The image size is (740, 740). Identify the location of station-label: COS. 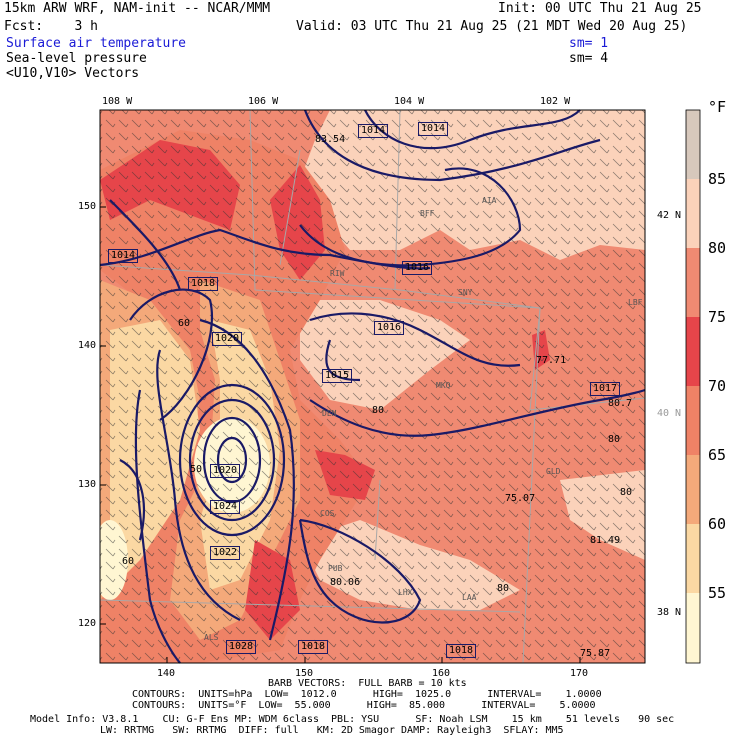
(327, 513).